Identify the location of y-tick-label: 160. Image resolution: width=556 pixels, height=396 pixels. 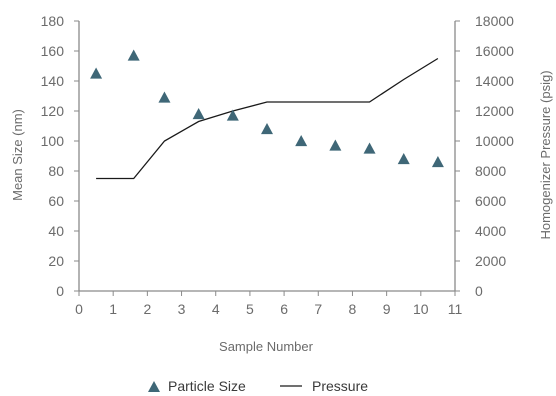
(53, 51).